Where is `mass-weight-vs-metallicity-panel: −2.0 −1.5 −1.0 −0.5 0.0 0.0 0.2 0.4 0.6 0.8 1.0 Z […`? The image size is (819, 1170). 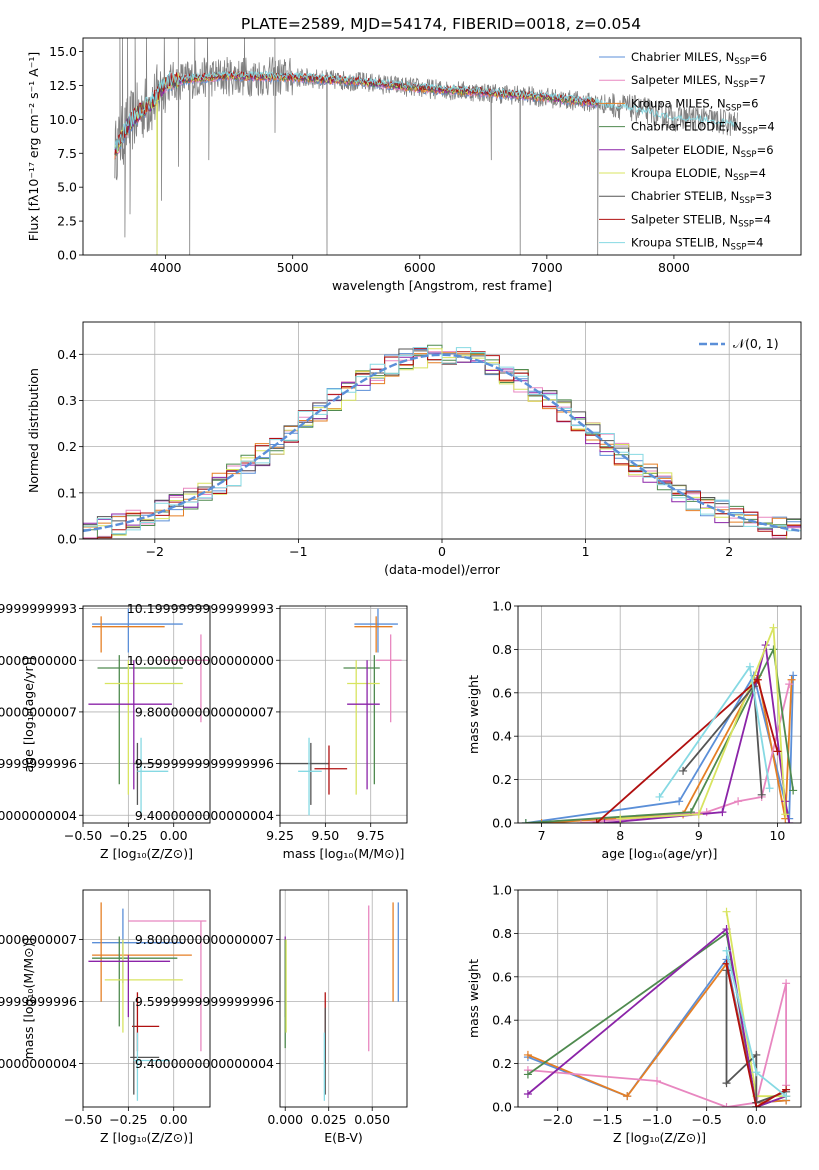 mass-weight-vs-metallicity-panel: −2.0 −1.5 −1.0 −0.5 0.0 0.0 0.2 0.4 0.6 0.8 1.0 Z [… is located at coordinates (634, 1014).